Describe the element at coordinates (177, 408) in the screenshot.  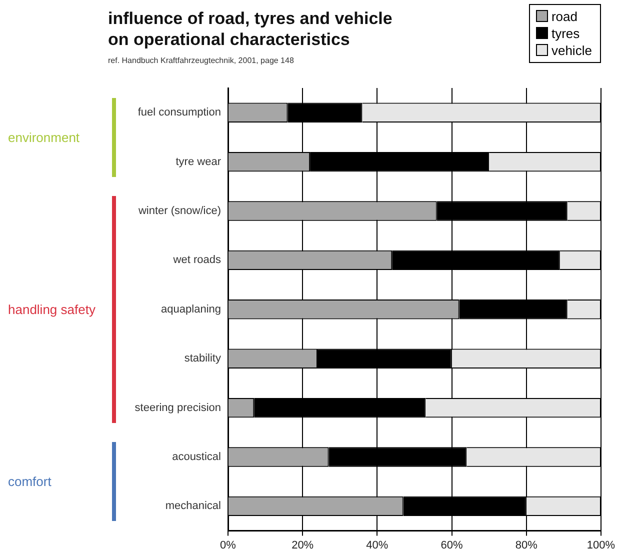
I see `y-tick-label: steering precision` at that location.